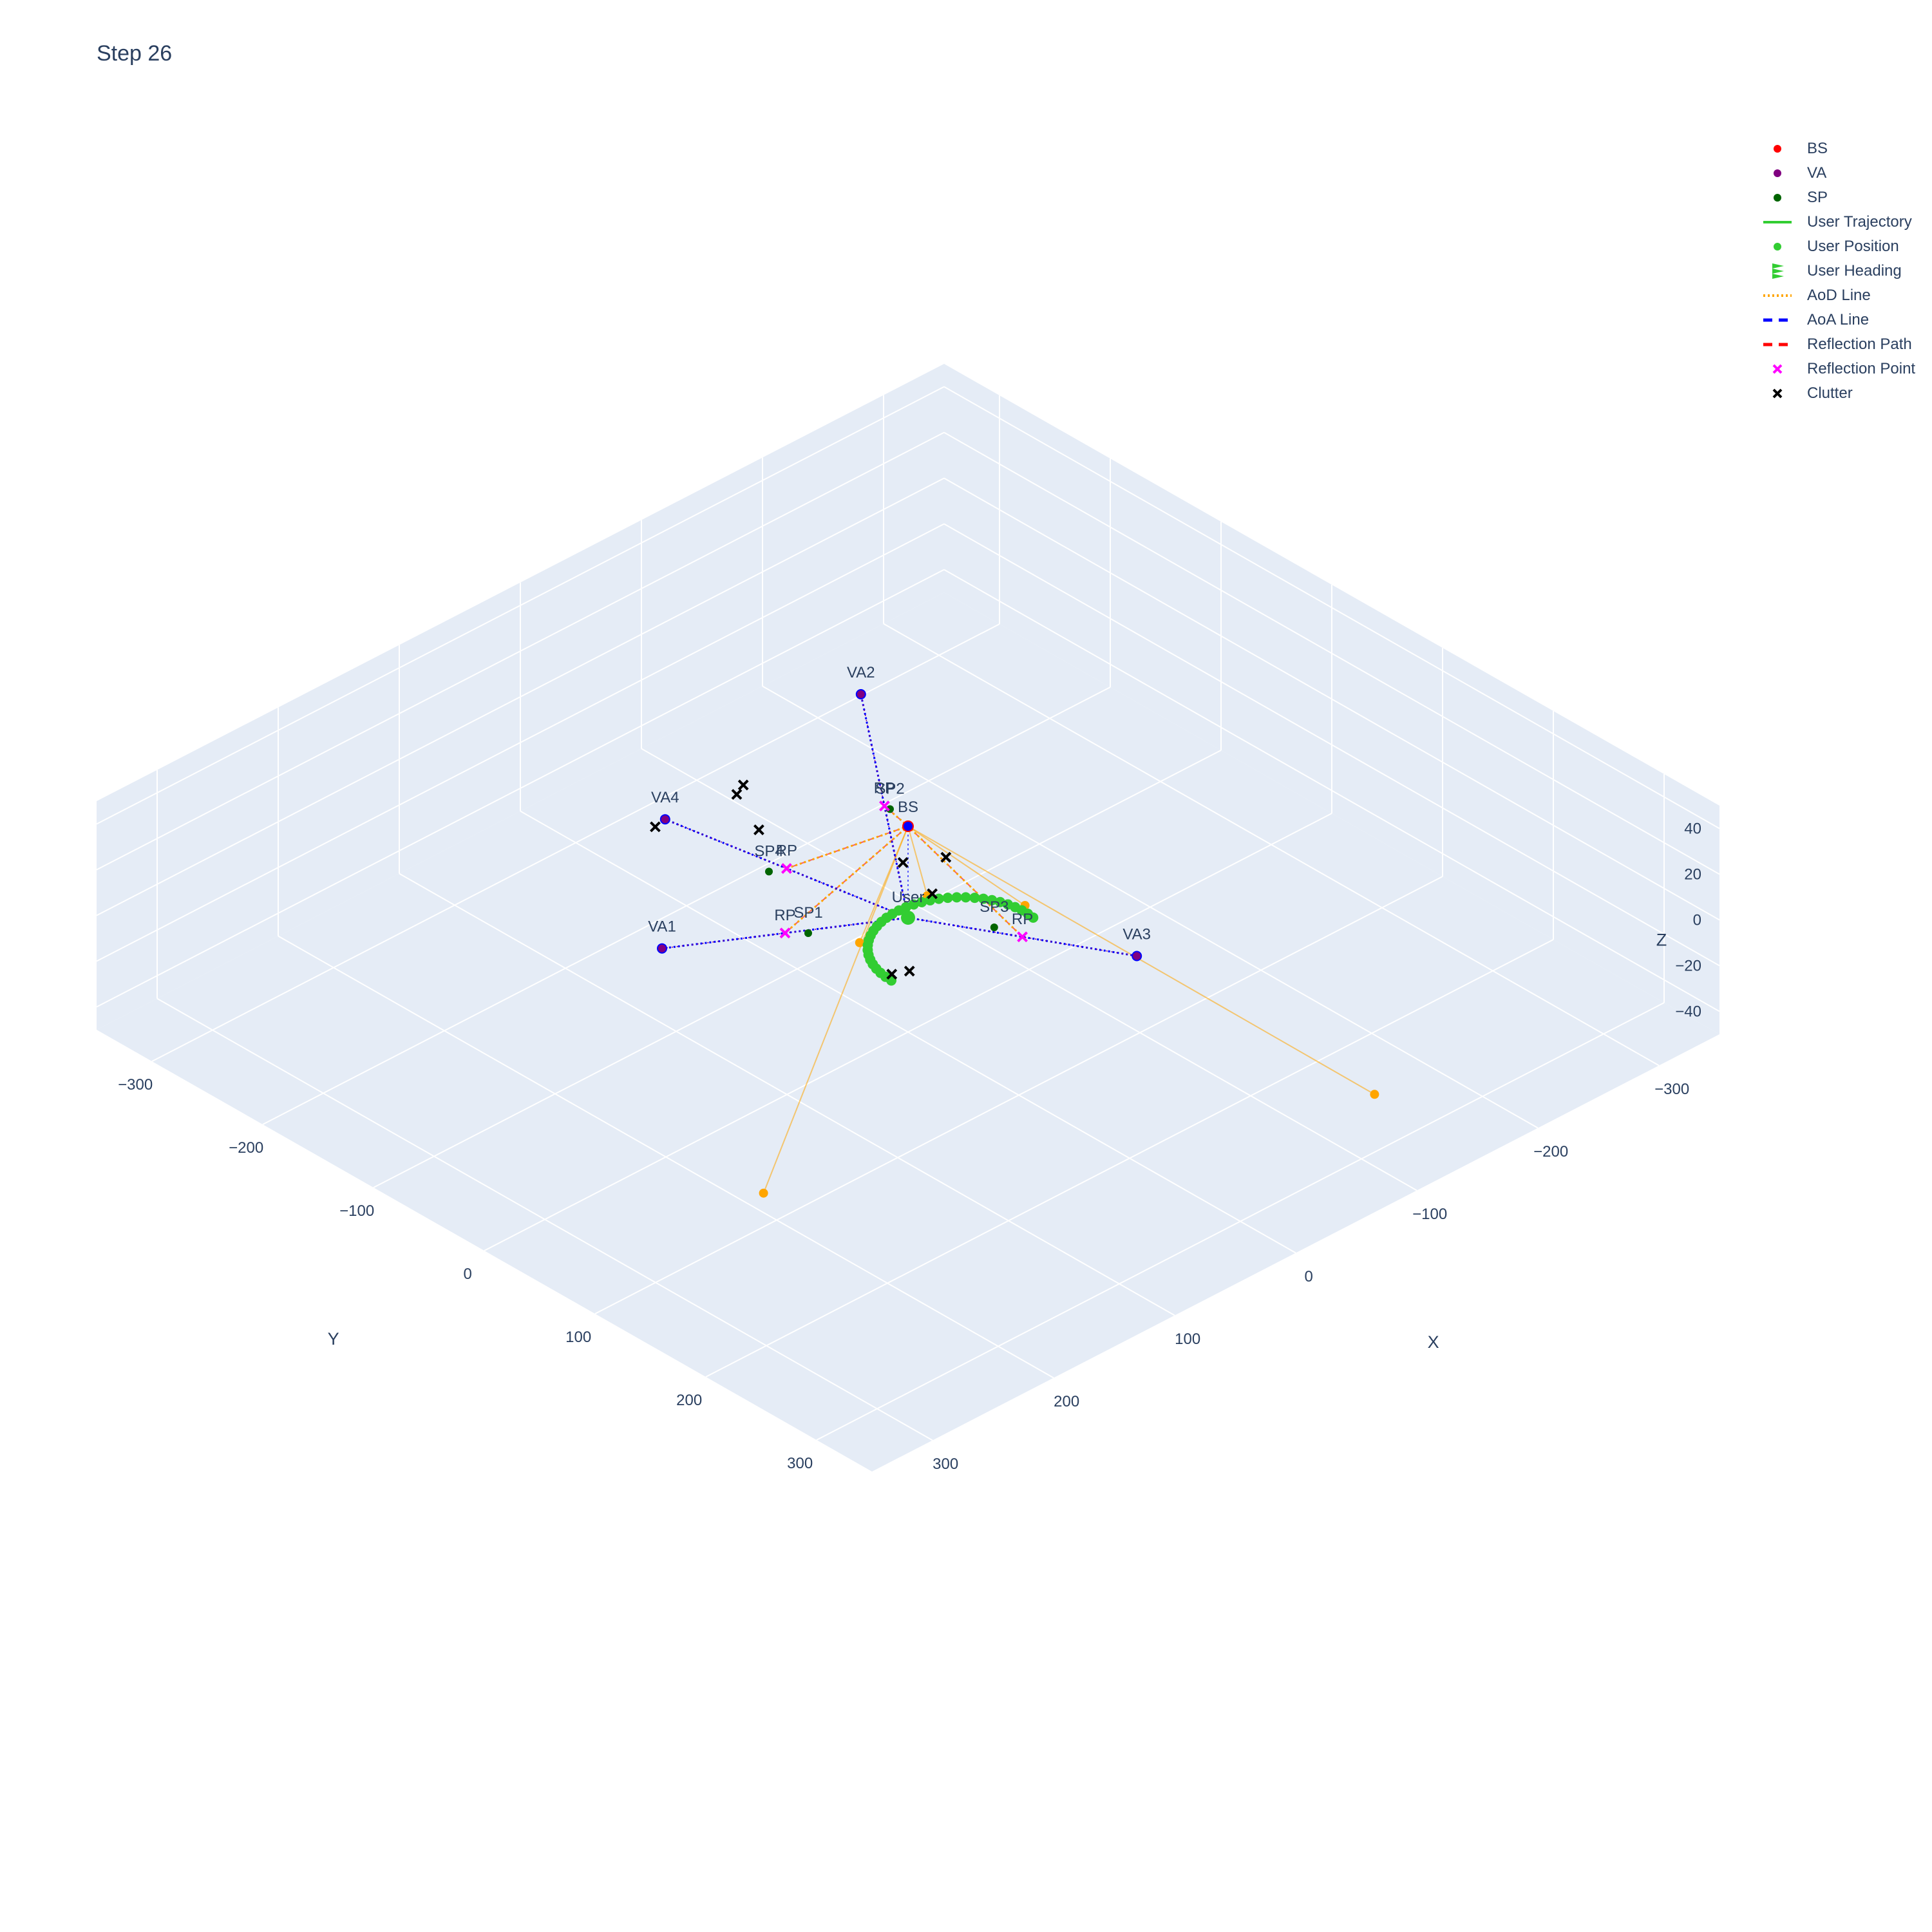  What do you see at coordinates (1839, 295) in the screenshot?
I see `legend-label: AoD Line` at bounding box center [1839, 295].